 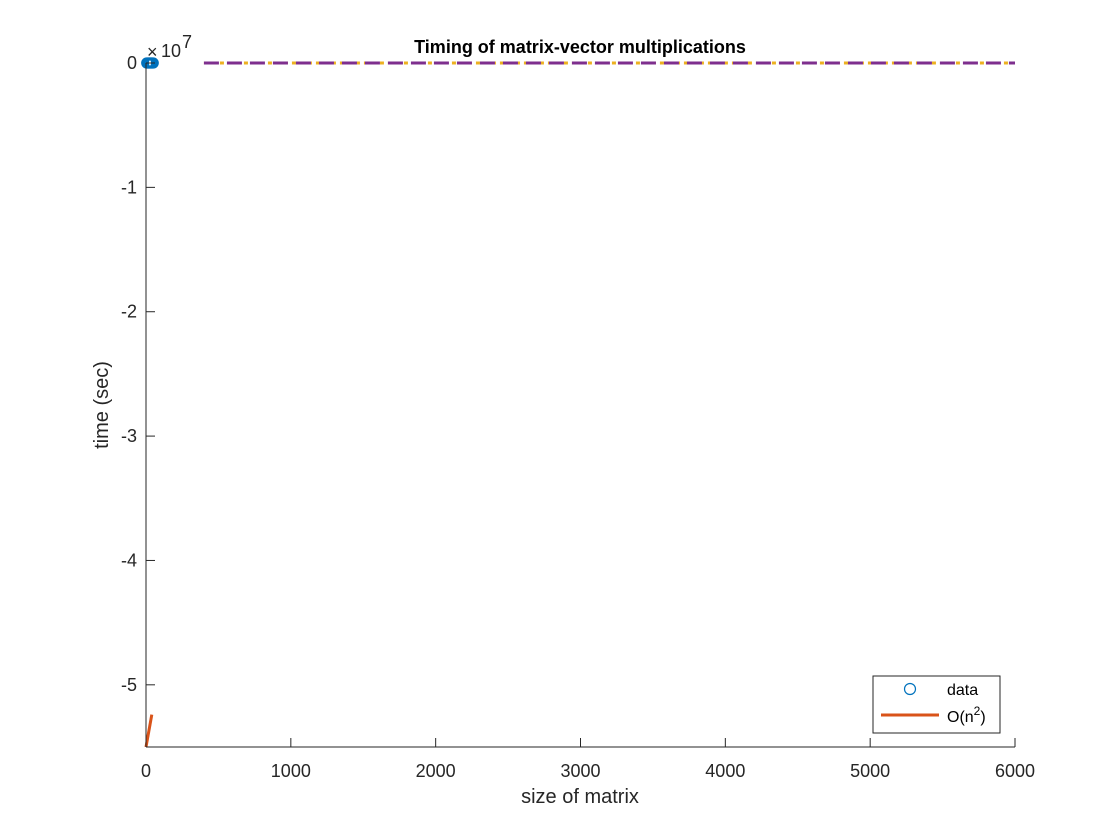 I want to click on x-axis-label: size of matrix, so click(x=580, y=797).